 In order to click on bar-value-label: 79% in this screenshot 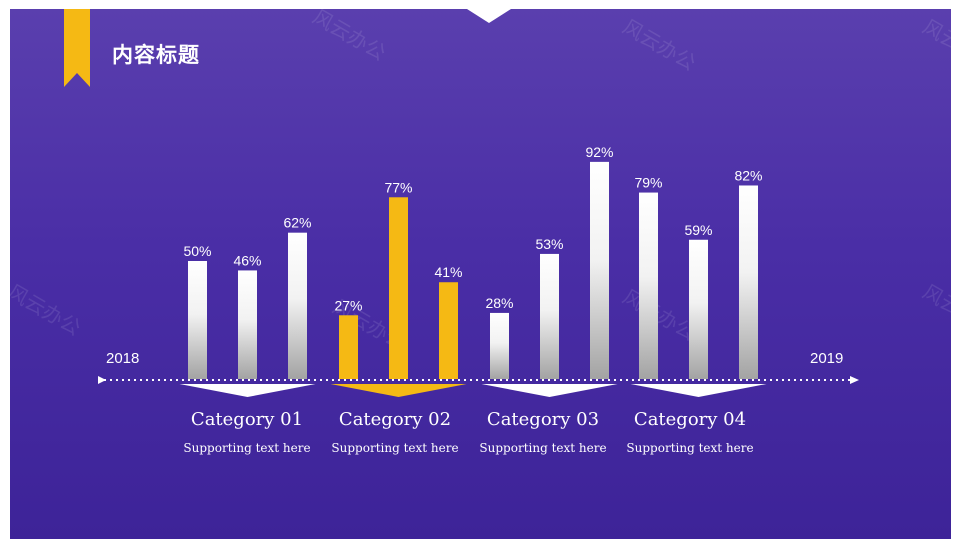, I will do `click(648, 183)`.